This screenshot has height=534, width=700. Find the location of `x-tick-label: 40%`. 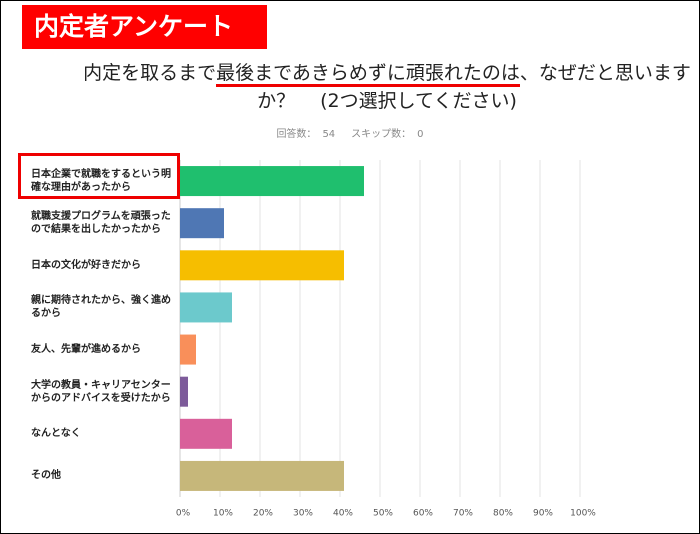

x-tick-label: 40% is located at coordinates (343, 514).